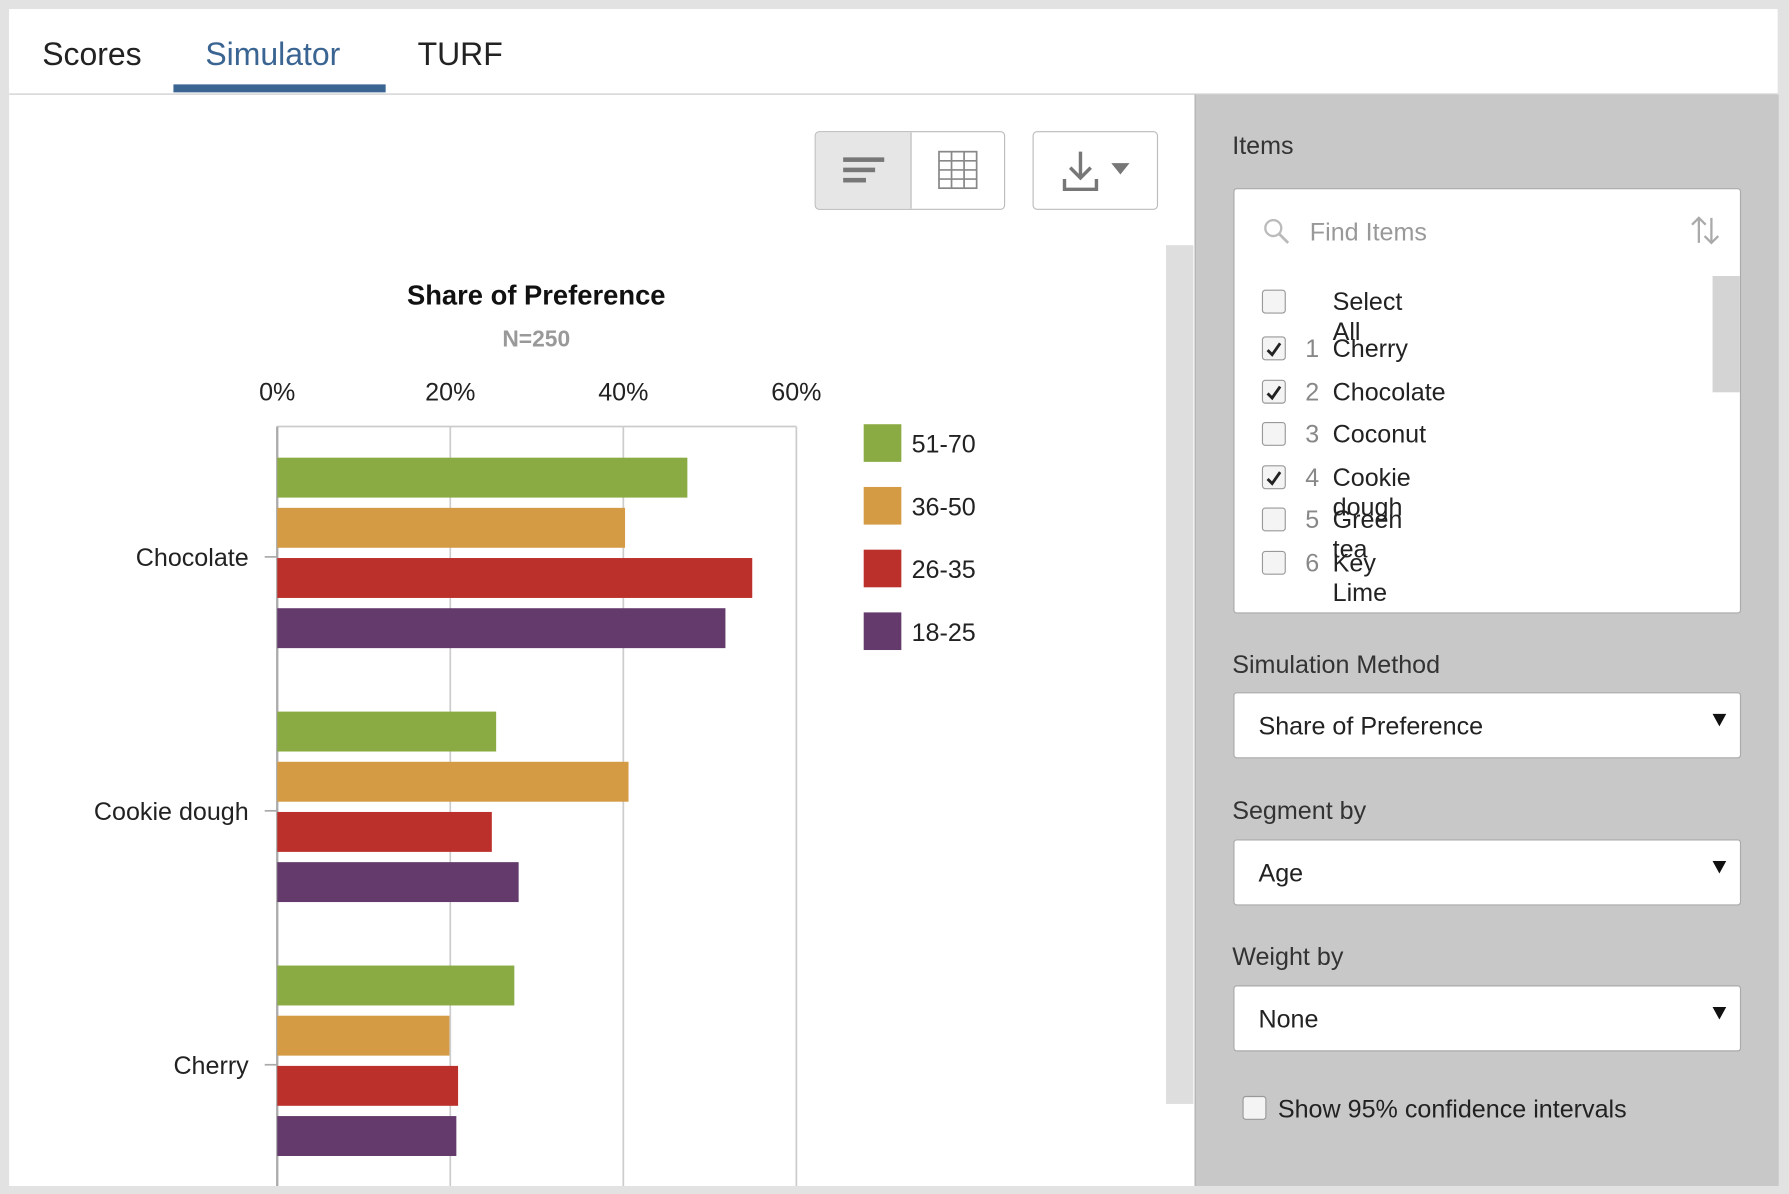  I want to click on item-name: Cookie dough, so click(1371, 491).